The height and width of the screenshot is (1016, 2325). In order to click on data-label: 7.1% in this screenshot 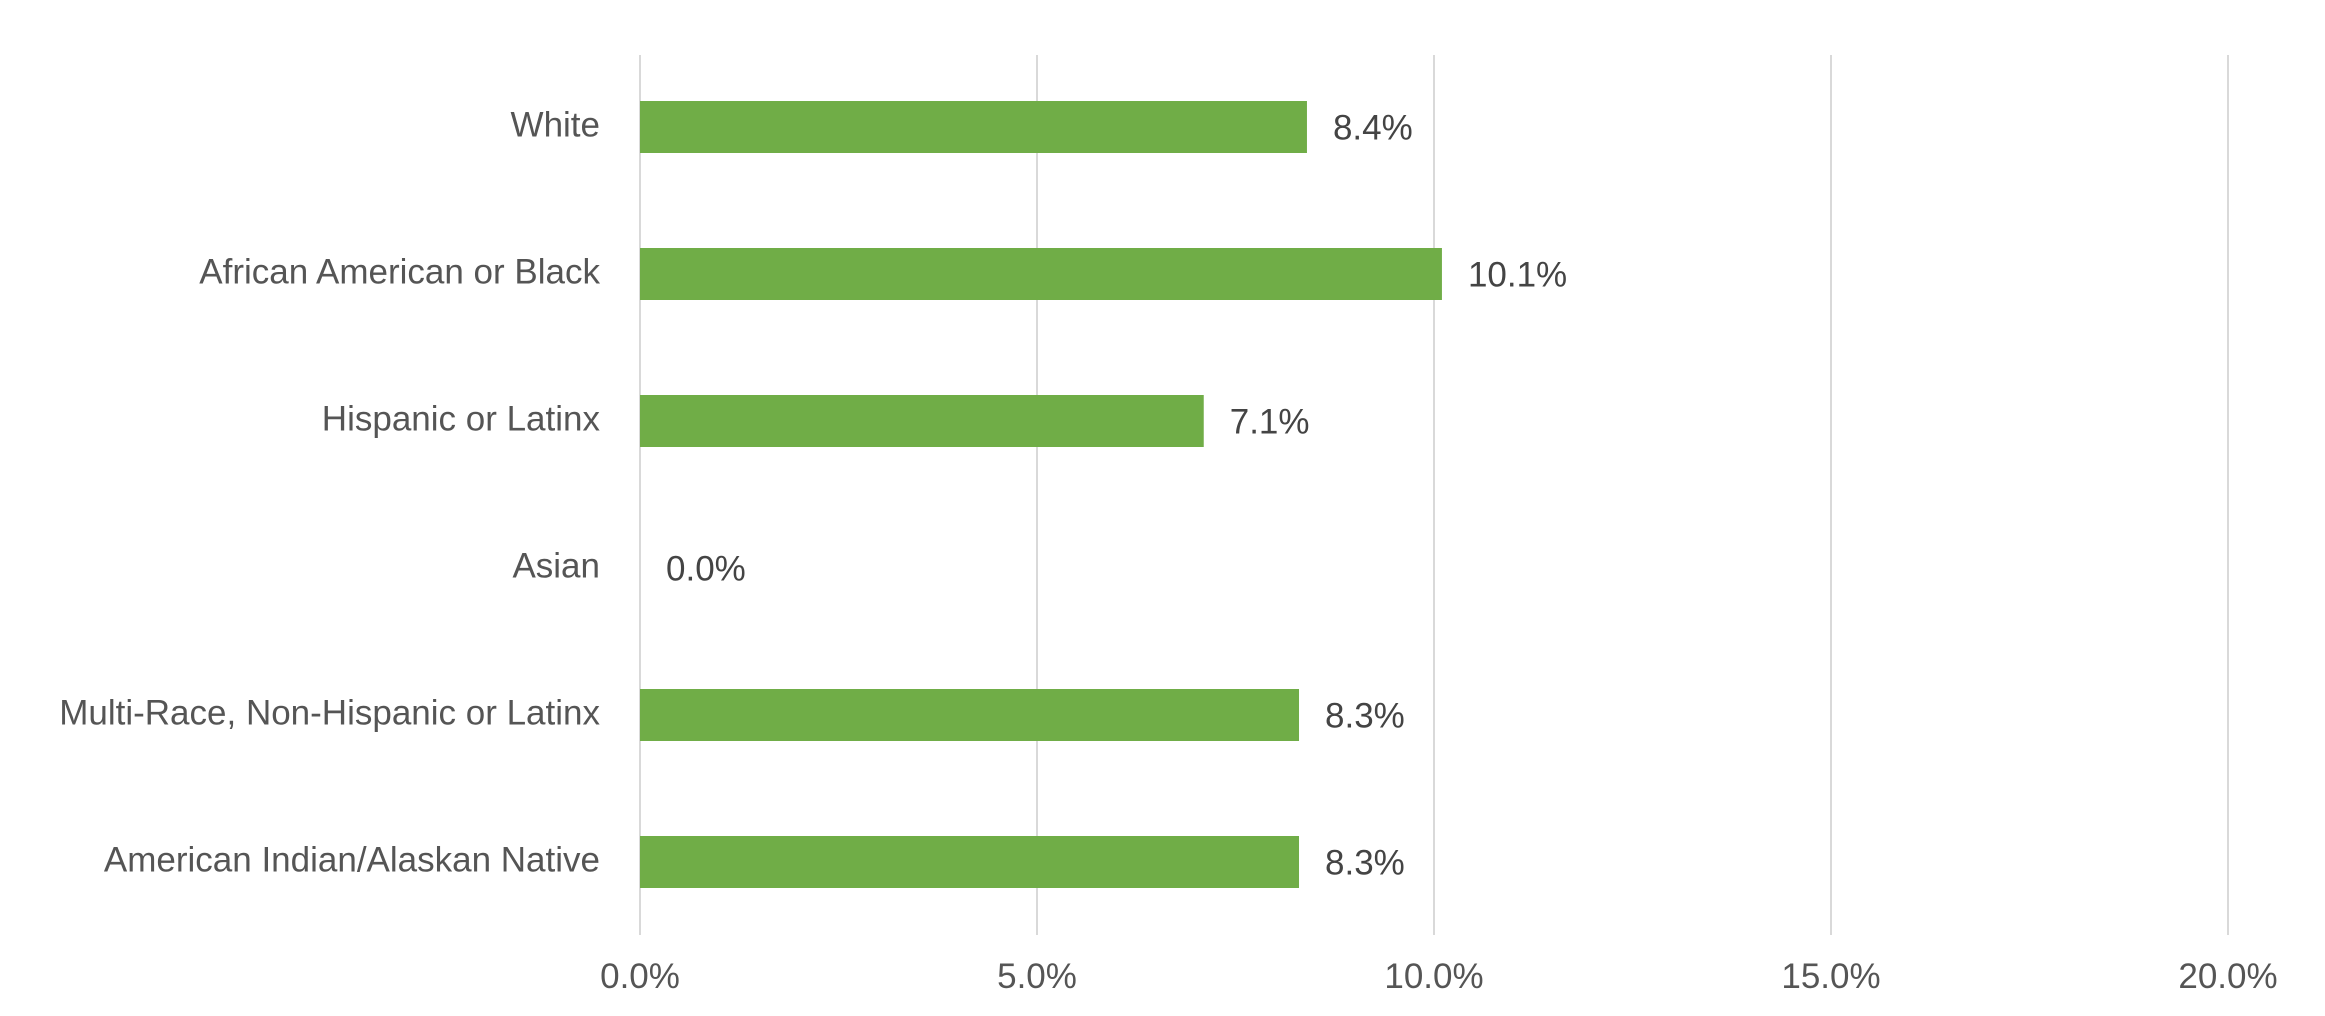, I will do `click(1270, 421)`.